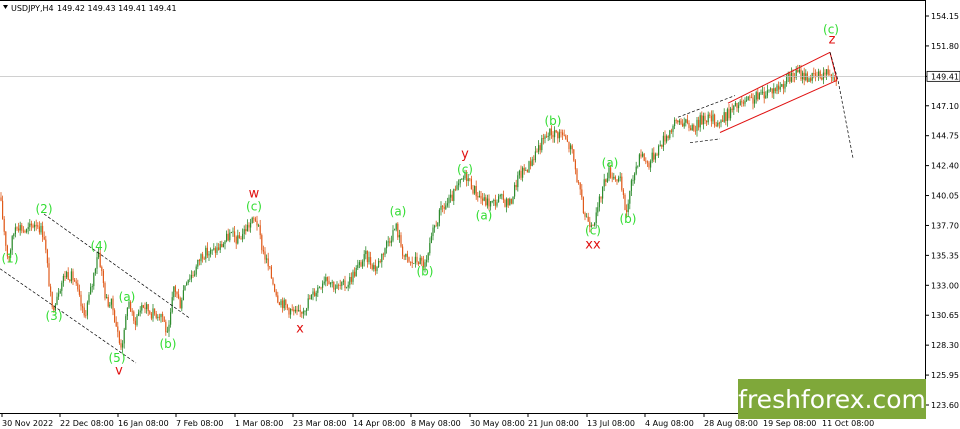 This screenshot has width=960, height=429. I want to click on y-tick-label: 135.35, so click(945, 255).